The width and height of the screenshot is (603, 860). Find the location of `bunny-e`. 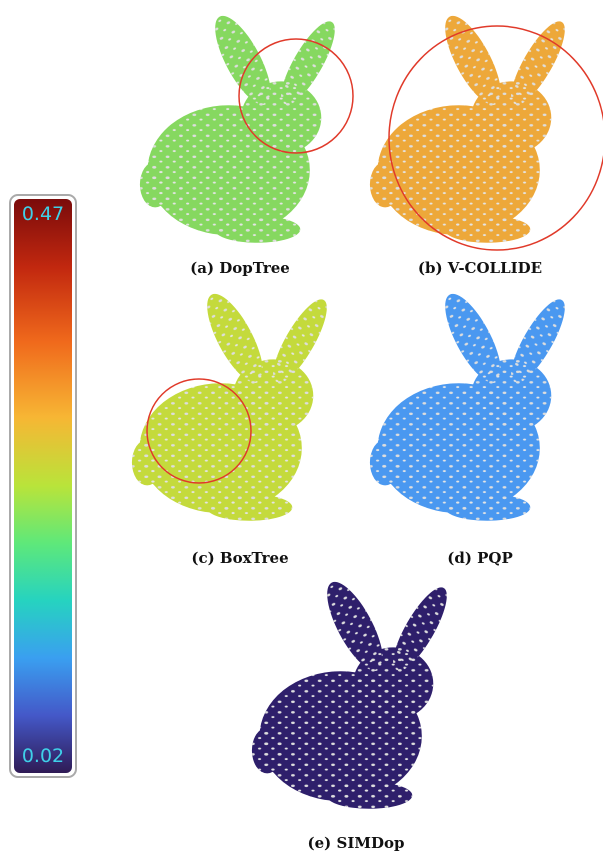

bunny-e is located at coordinates (354, 693).